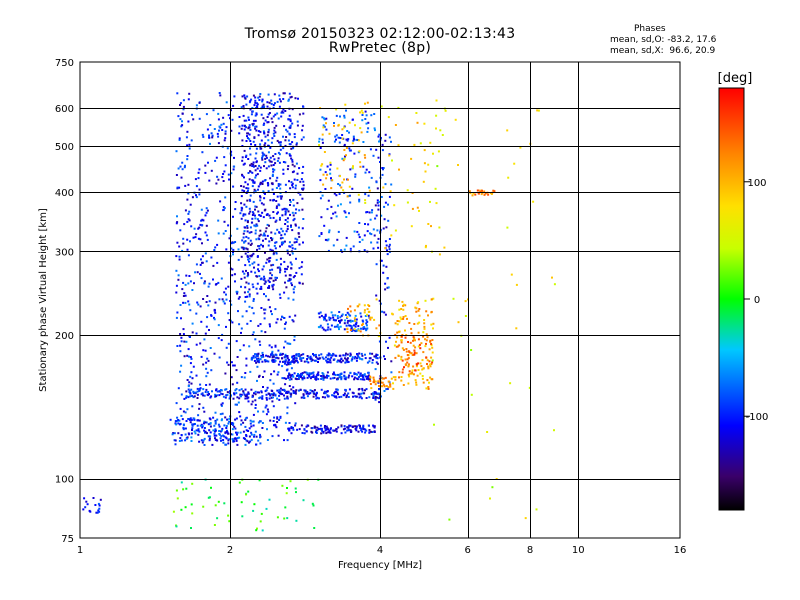  What do you see at coordinates (757, 417) in the screenshot?
I see `colorbar-tick-label: -100` at bounding box center [757, 417].